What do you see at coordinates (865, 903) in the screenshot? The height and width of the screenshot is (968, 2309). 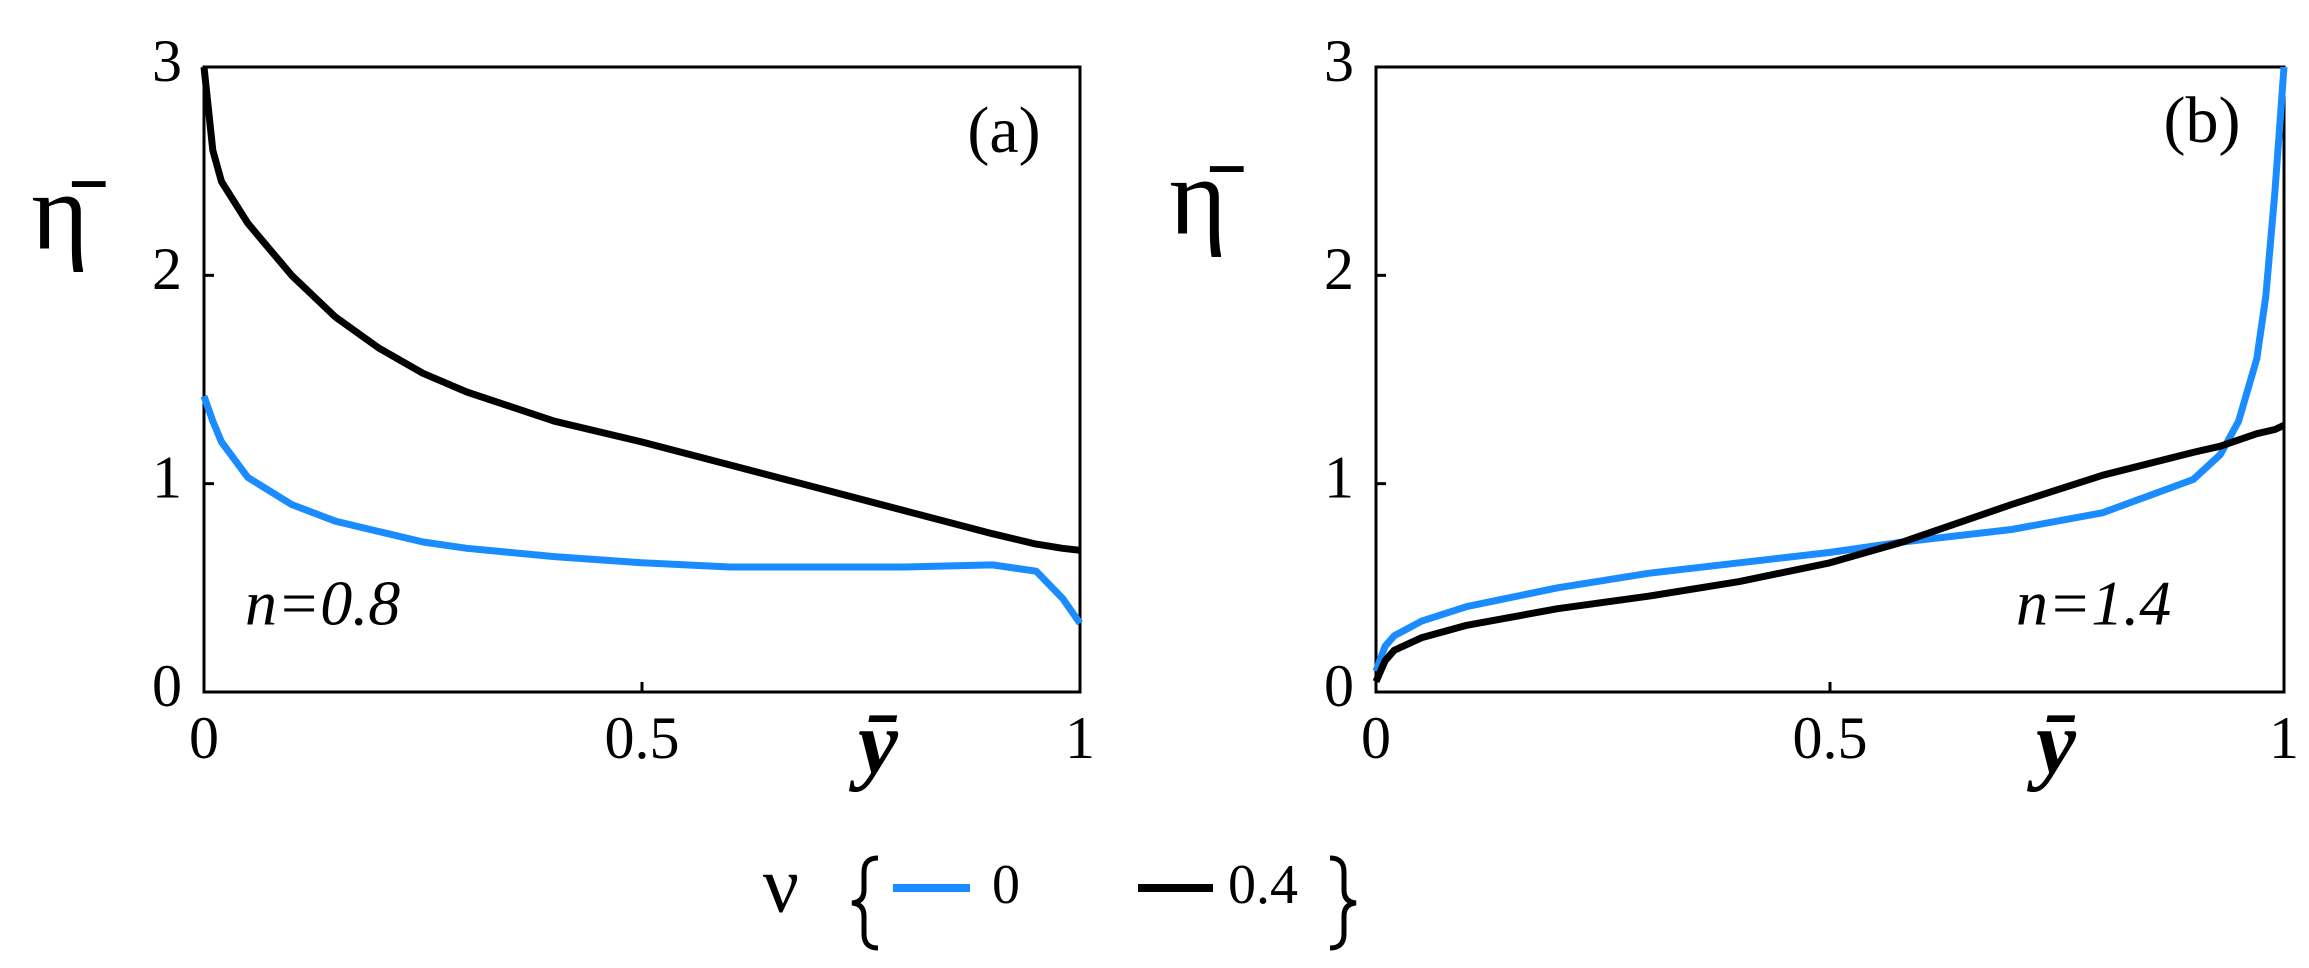 I see `legend-brace-left` at bounding box center [865, 903].